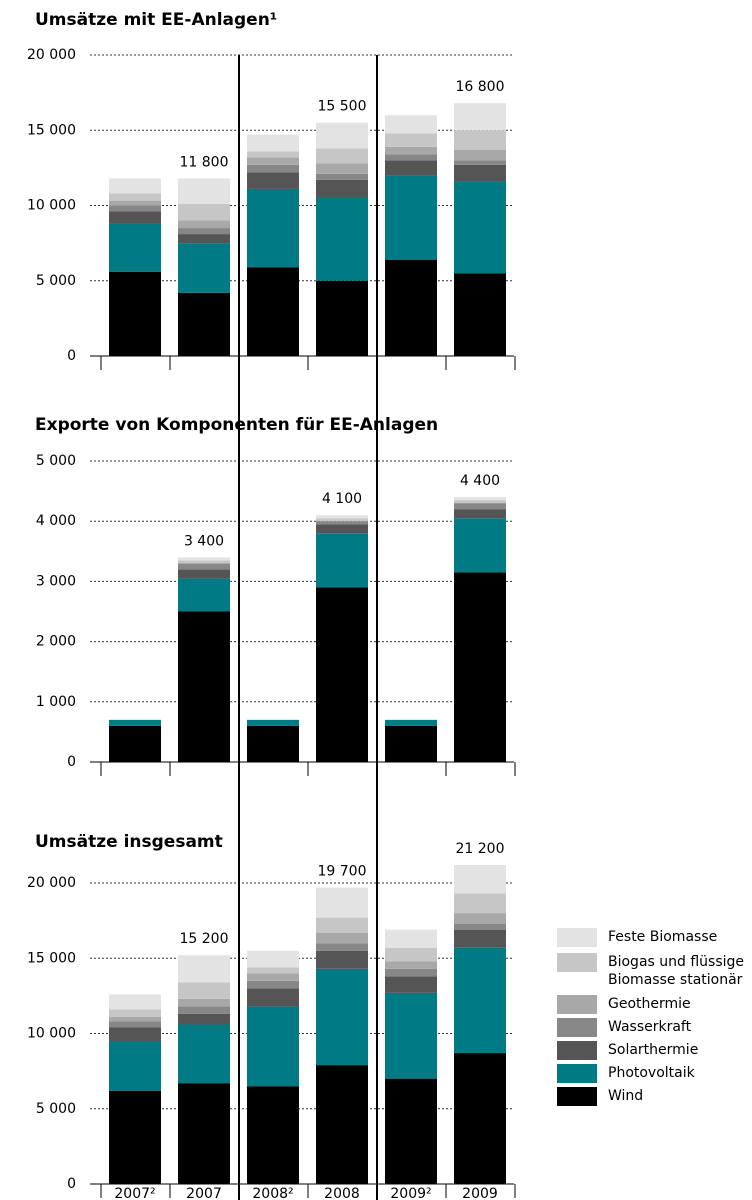 The height and width of the screenshot is (1200, 752). Describe the element at coordinates (56, 702) in the screenshot. I see `y-tick-label: 1 000` at that location.